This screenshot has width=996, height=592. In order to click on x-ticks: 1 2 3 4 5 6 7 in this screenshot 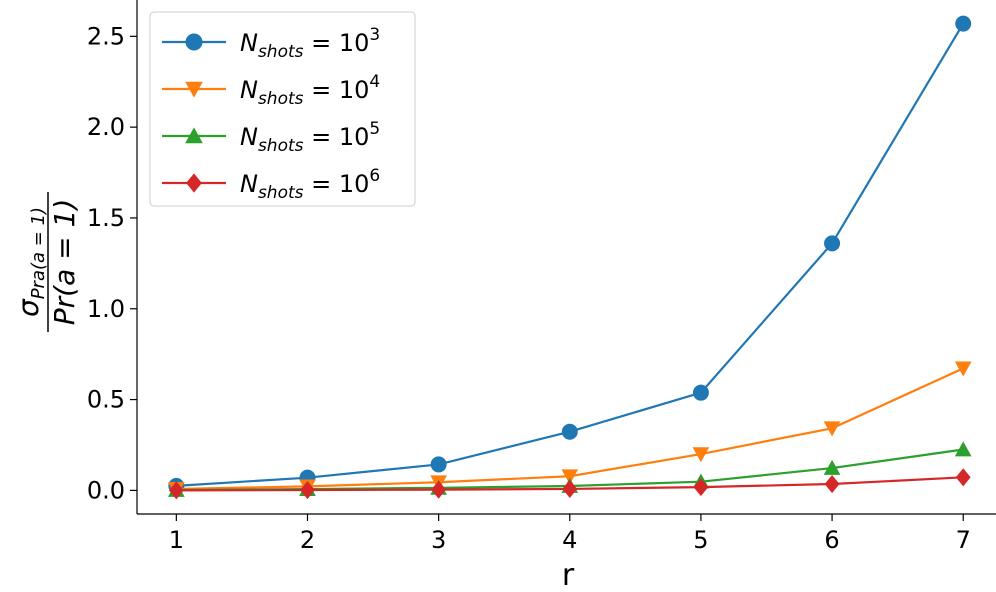, I will do `click(570, 534)`.